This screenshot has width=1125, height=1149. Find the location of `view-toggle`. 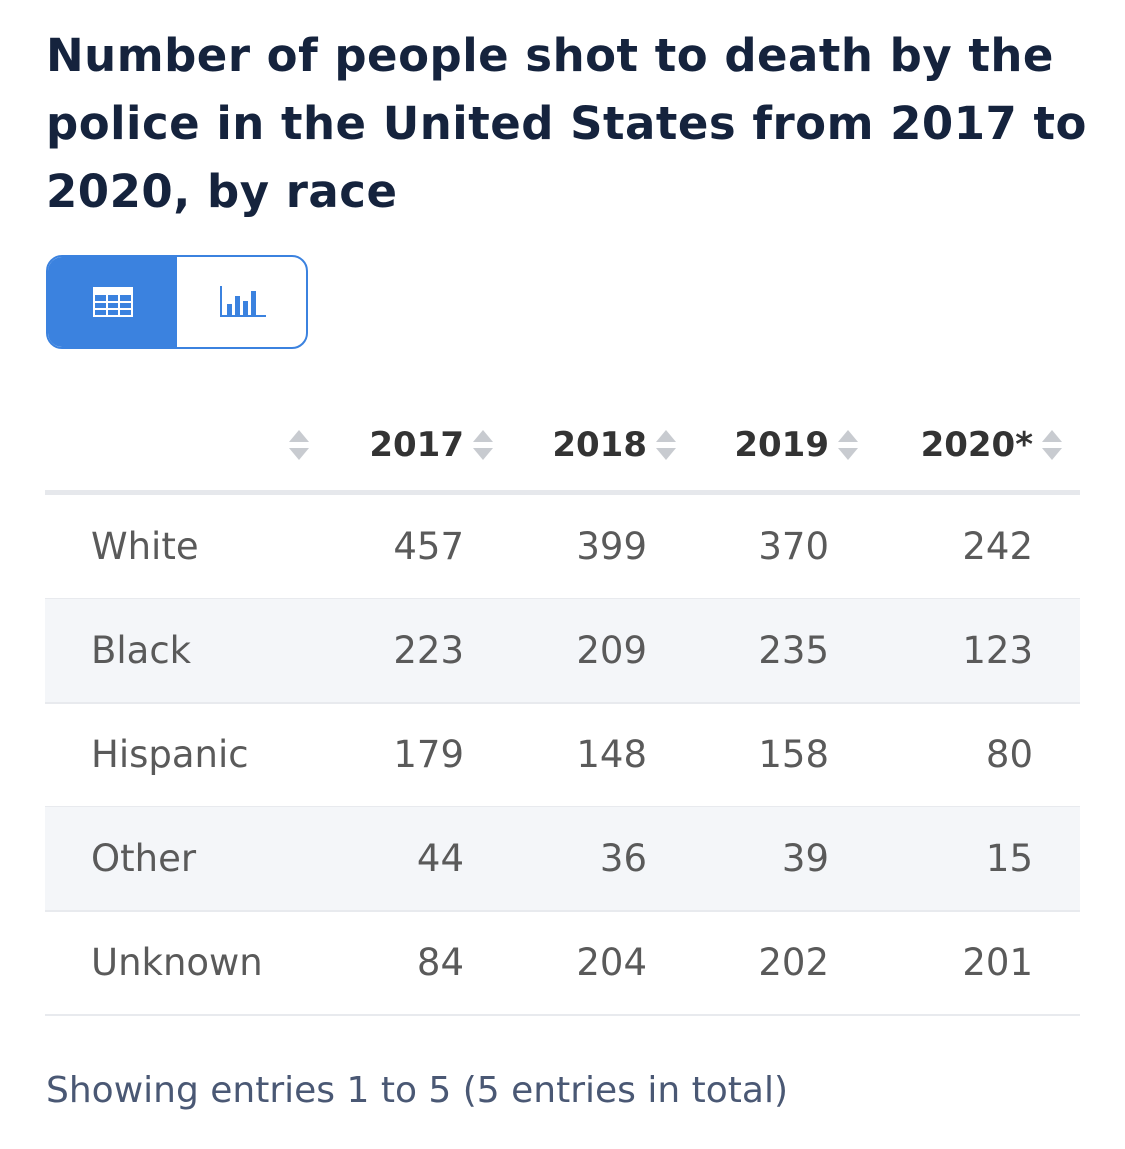

view-toggle is located at coordinates (177, 302).